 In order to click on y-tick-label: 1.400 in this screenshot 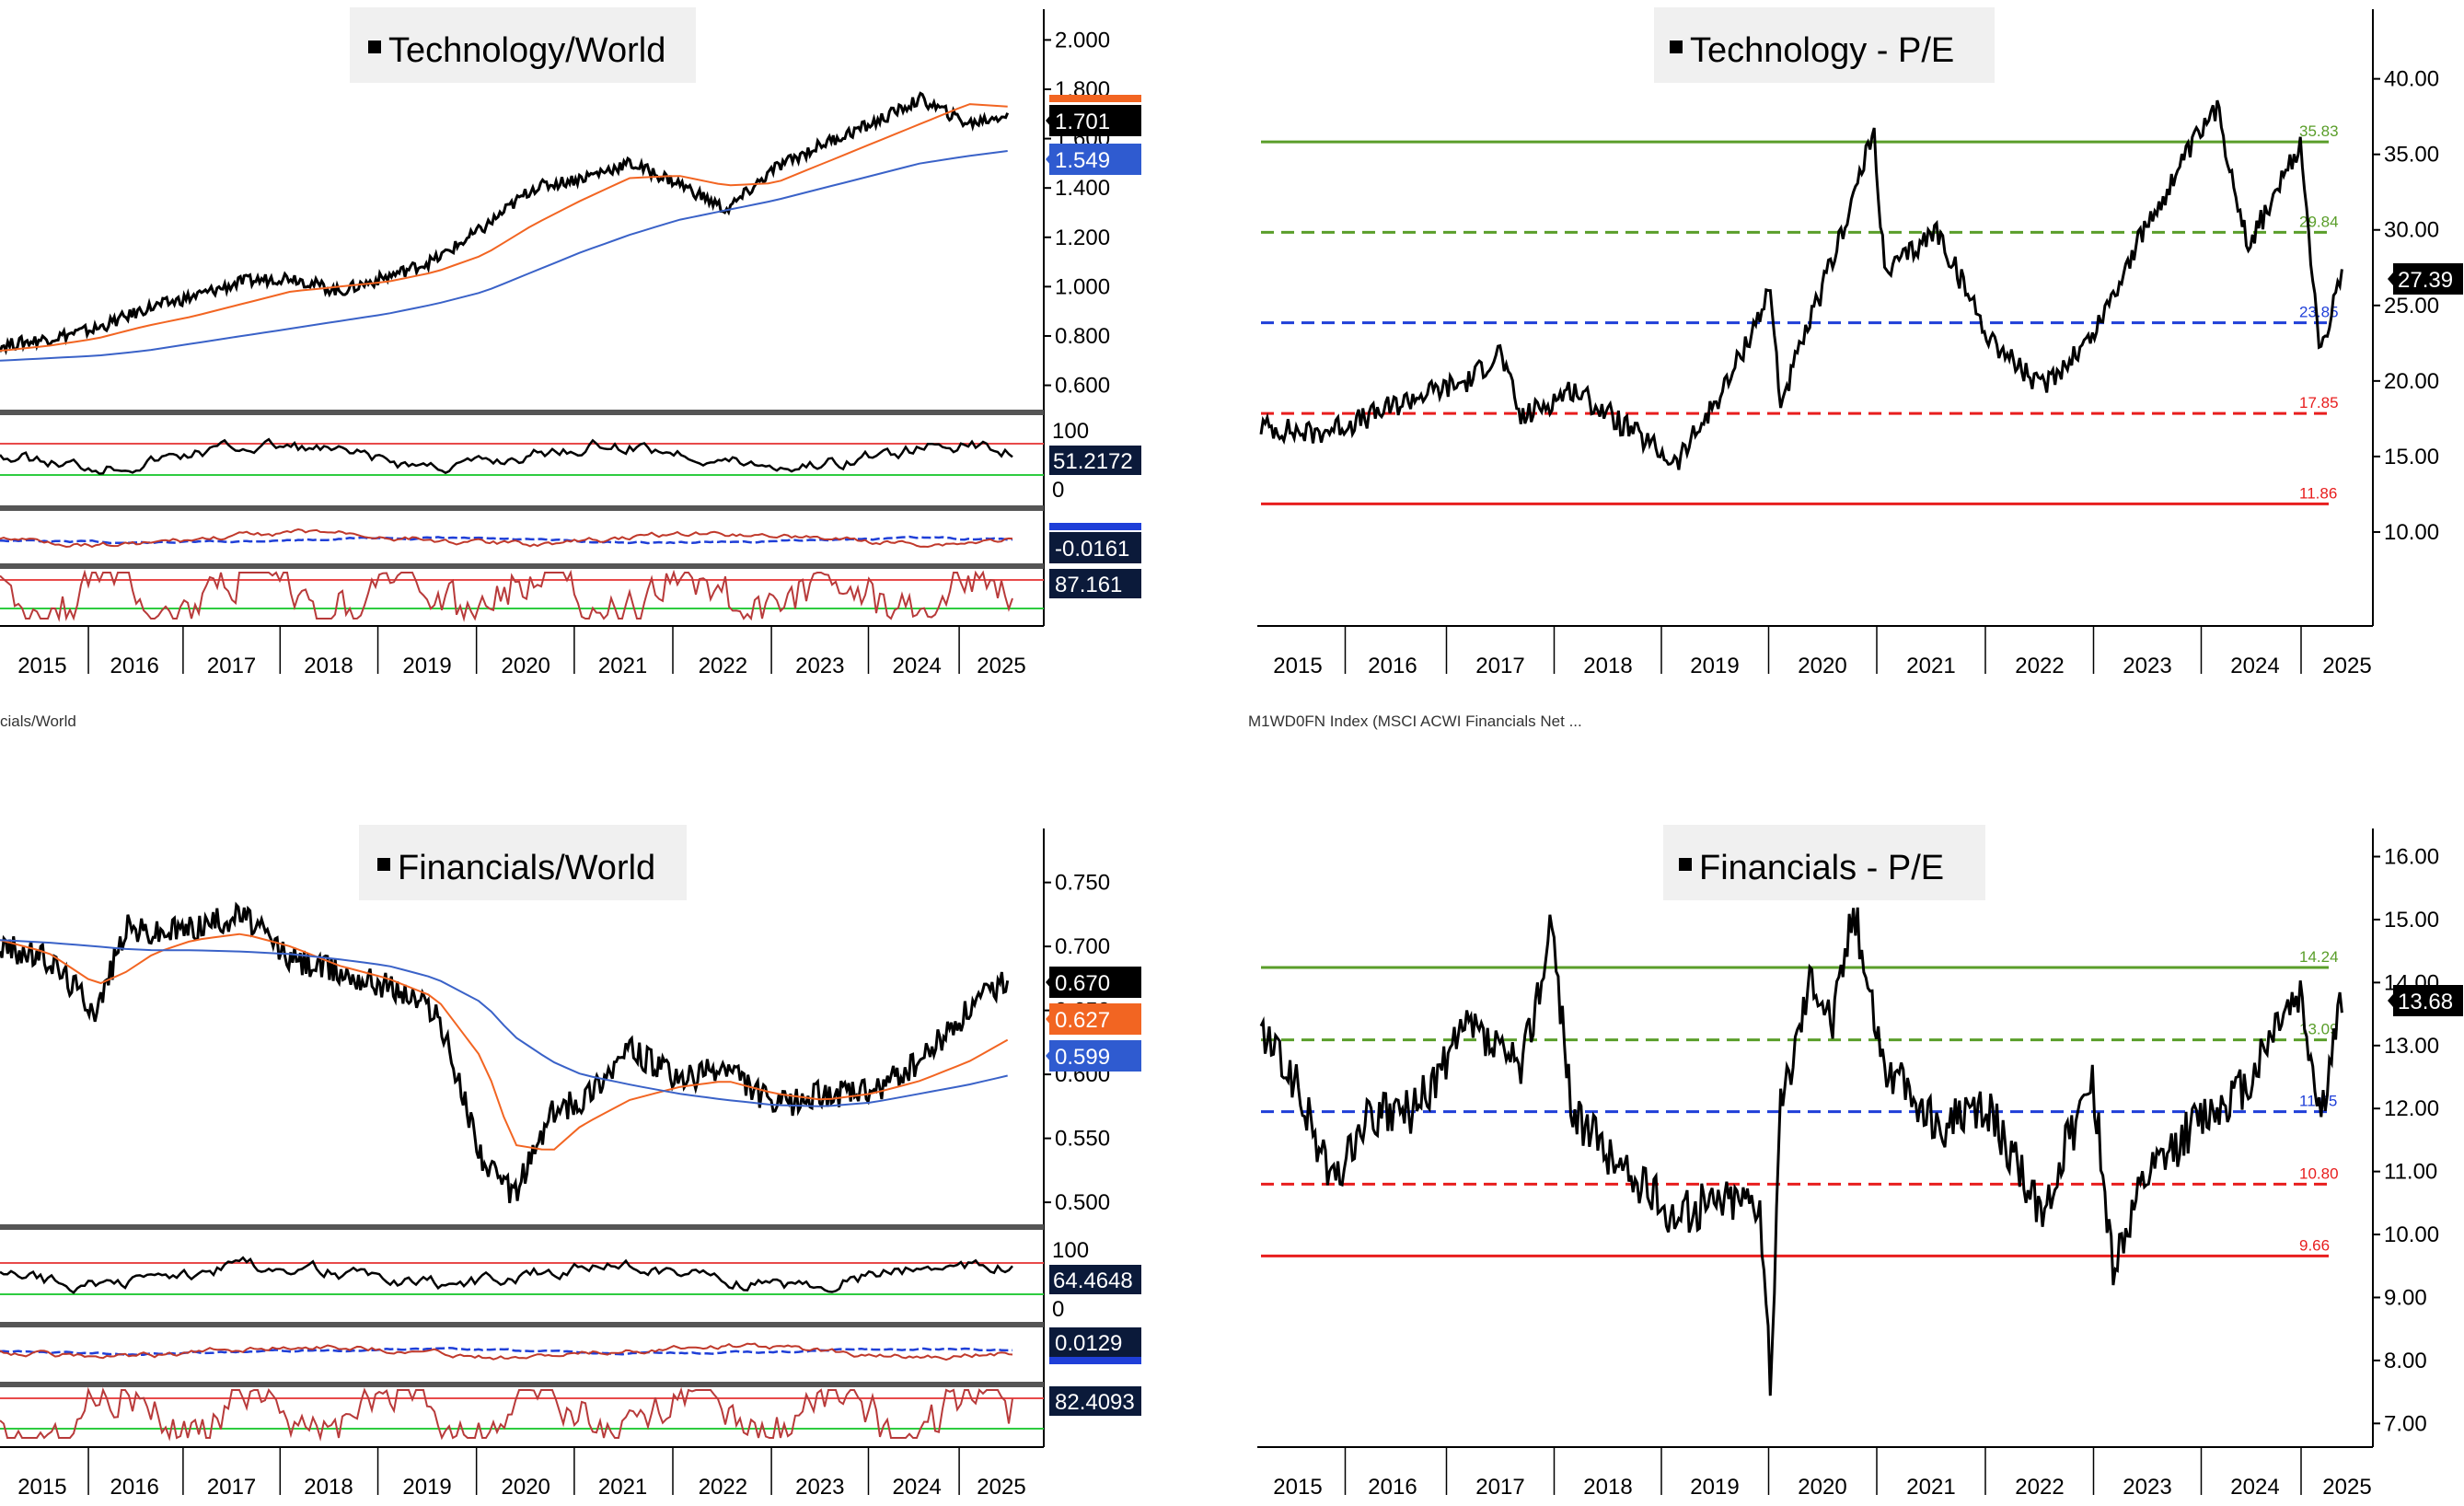, I will do `click(1083, 188)`.